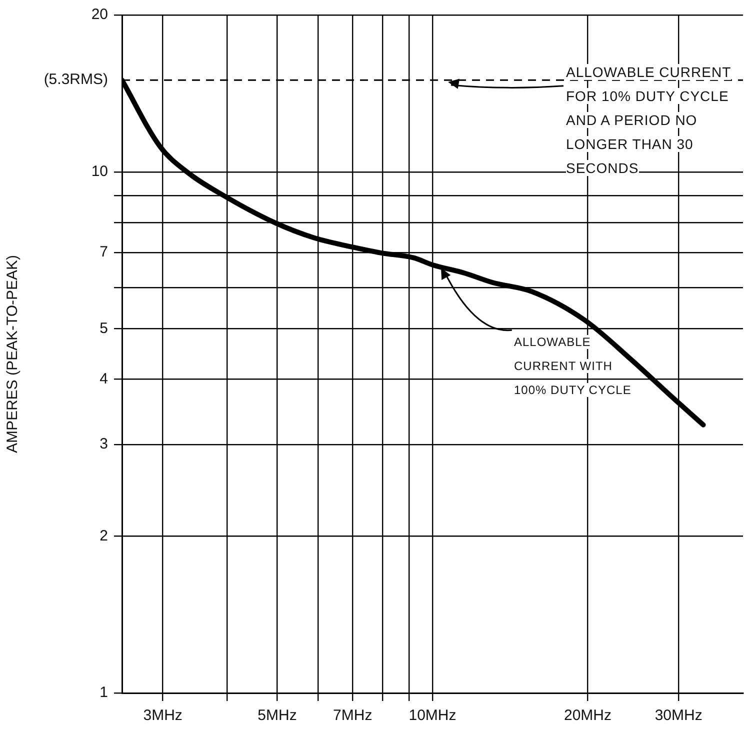  Describe the element at coordinates (649, 120) in the screenshot. I see `annotation: ALLOWABLE CURRENT FOR 10% DUTY CYCLE AND A PERIOD NO LONGER THAN 30 SECONDS` at that location.